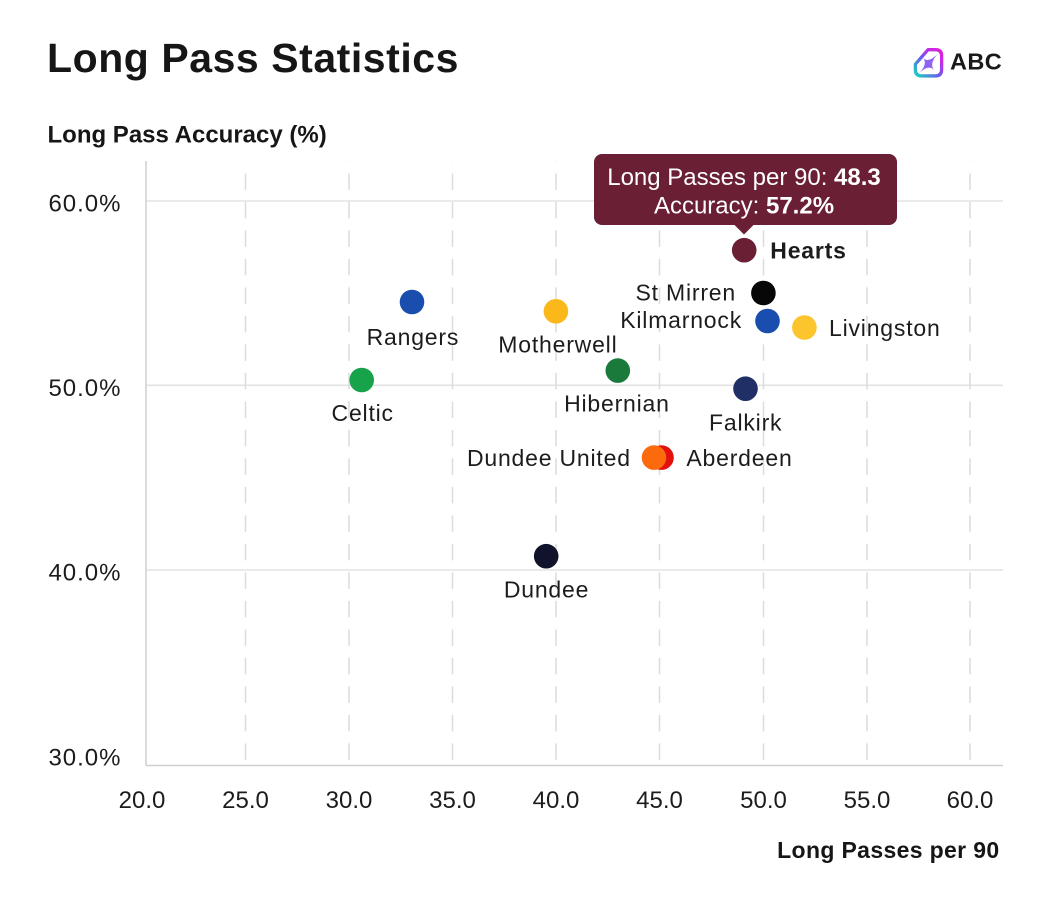  I want to click on svg-text: St Mirren, so click(686, 293).